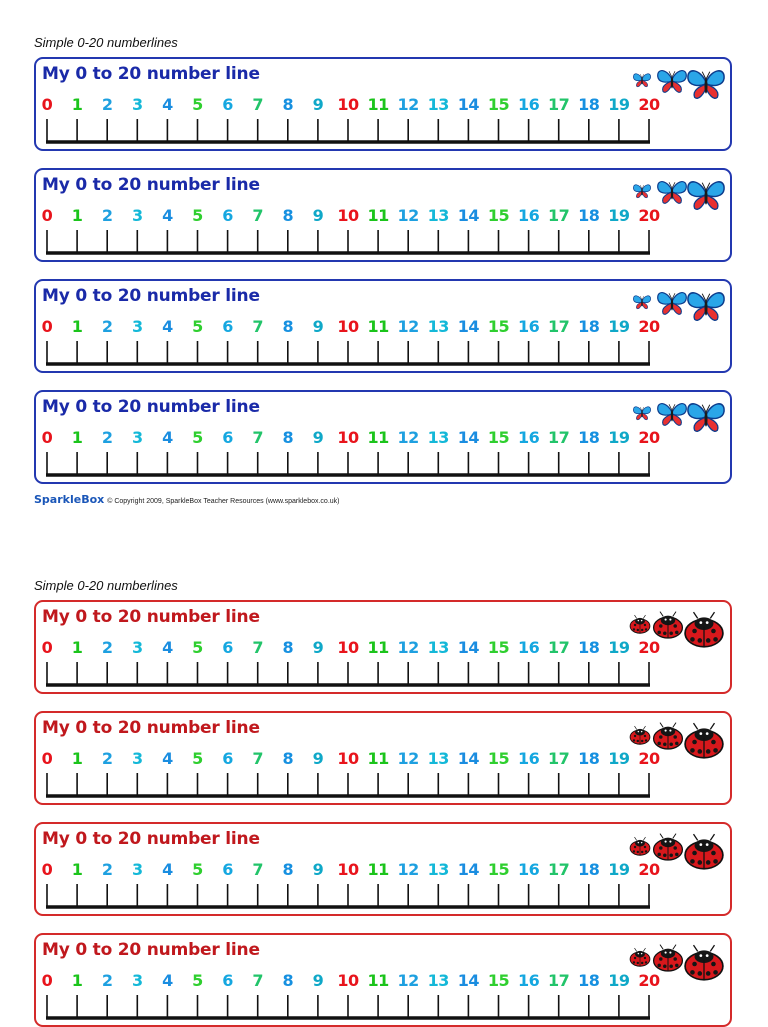 This screenshot has height=1027, width=768. What do you see at coordinates (106, 585) in the screenshot?
I see `section-caption: Simple 0-20 numberlines` at bounding box center [106, 585].